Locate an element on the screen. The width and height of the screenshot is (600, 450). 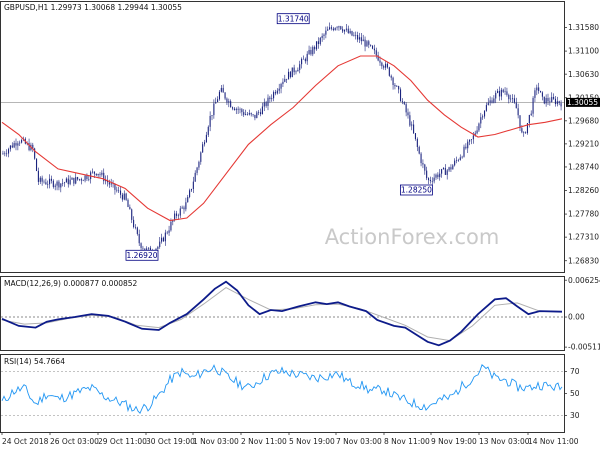
price-tick-label: 1.28740 is located at coordinates (583, 167).